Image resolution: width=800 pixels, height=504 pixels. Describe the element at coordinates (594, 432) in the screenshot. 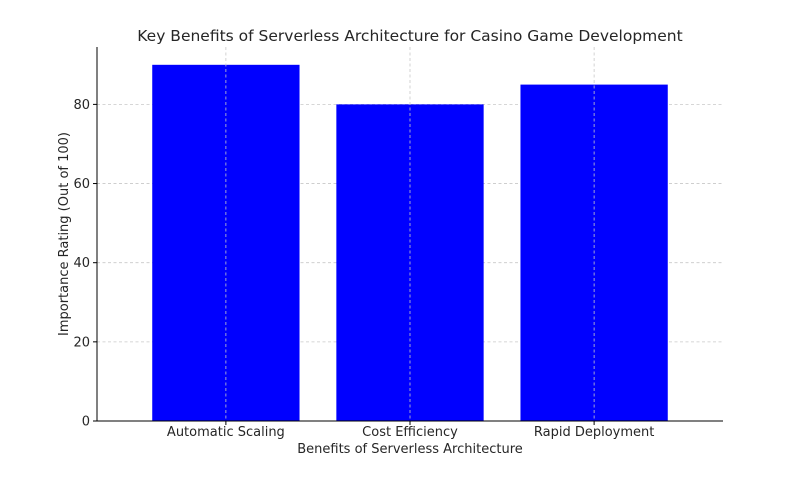

I see `x-tick-label: Rapid Deployment` at that location.